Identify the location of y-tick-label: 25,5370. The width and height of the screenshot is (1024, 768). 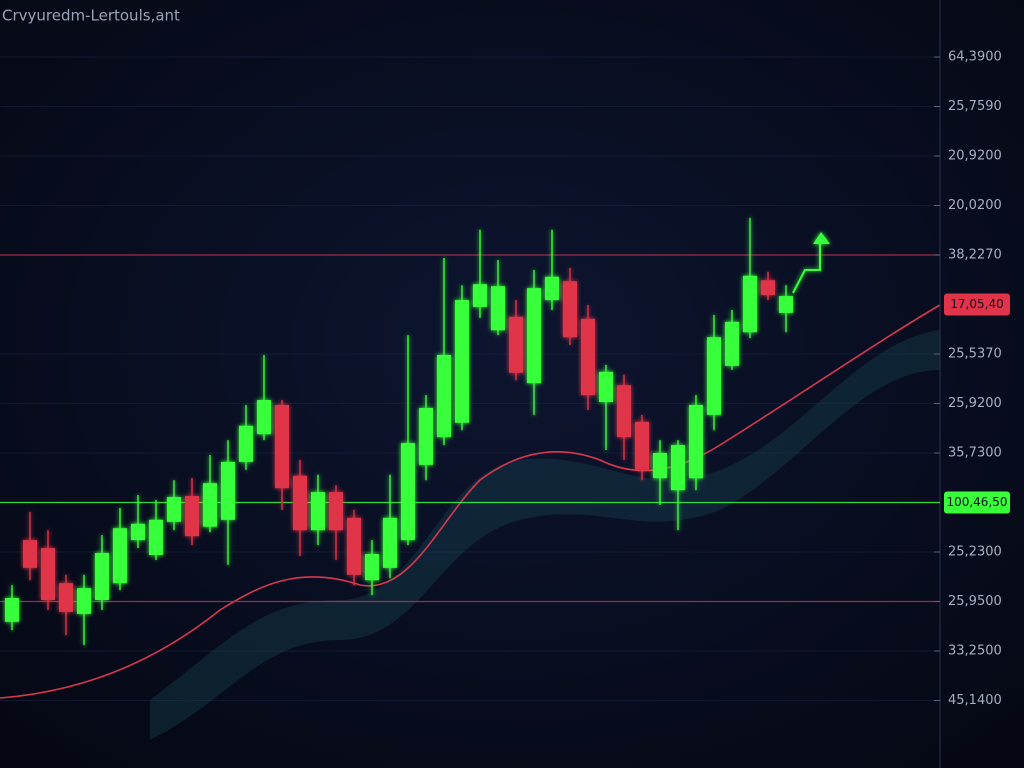
(975, 354).